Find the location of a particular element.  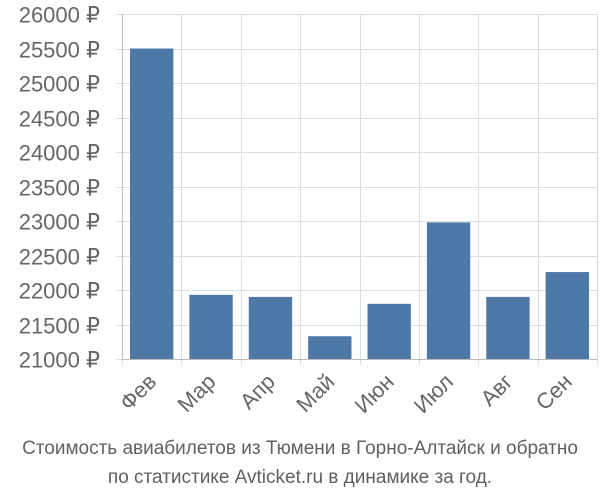

x-tick-label: Май is located at coordinates (315, 393).